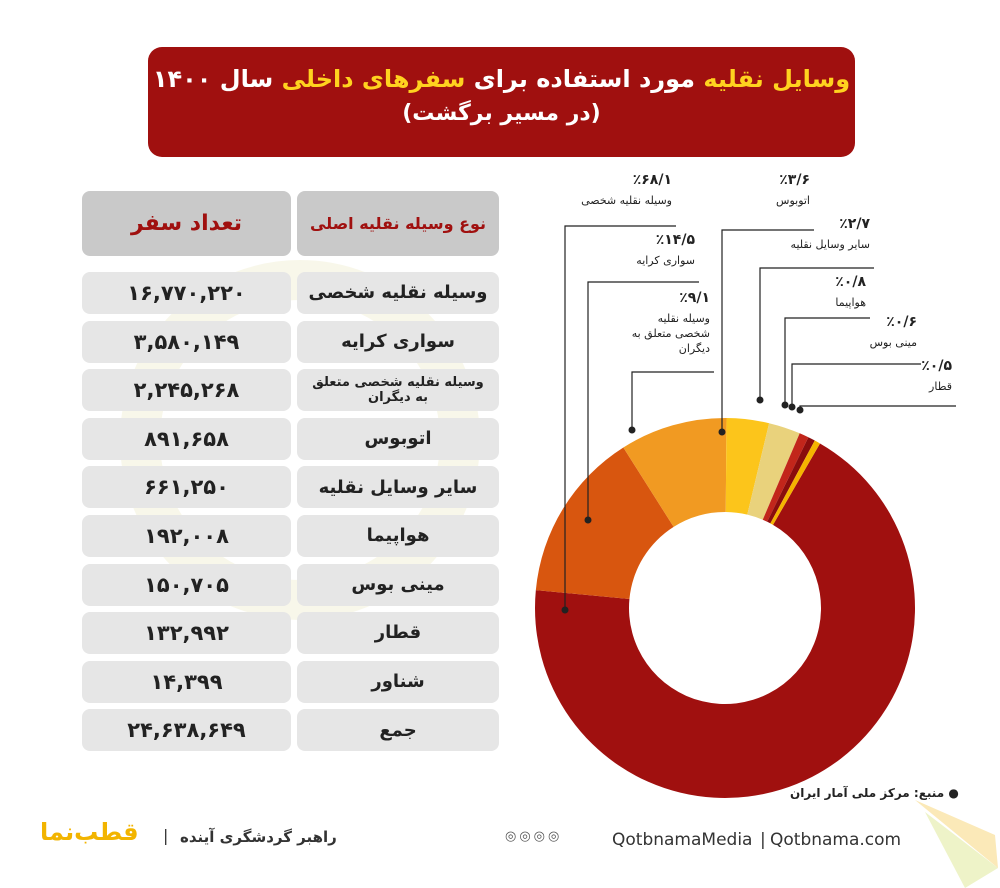 The height and width of the screenshot is (888, 1000). Describe the element at coordinates (826, 292) in the screenshot. I see `callout: ٪۰/۸ هواپیما` at that location.